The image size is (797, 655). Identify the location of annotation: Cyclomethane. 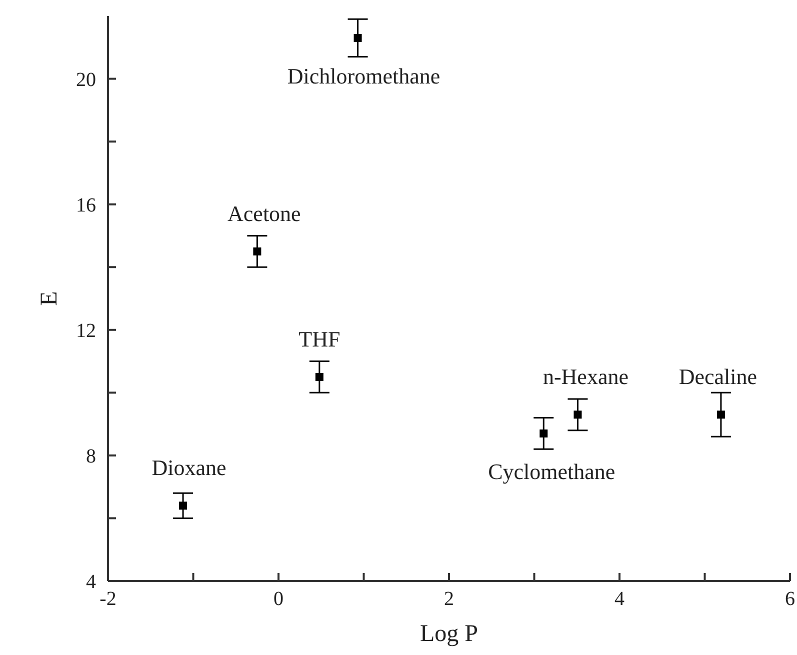
(552, 471).